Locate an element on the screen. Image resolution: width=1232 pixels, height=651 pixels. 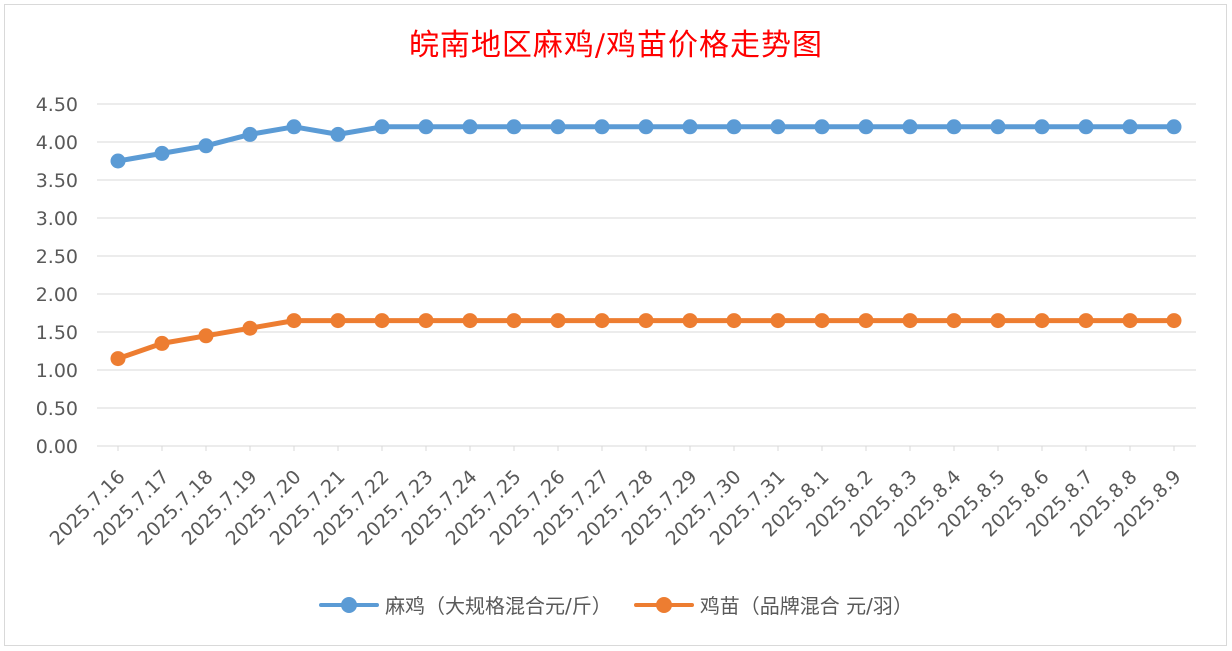
legend-item-series-2: 鸡苗（品牌混合 元/羽） is located at coordinates (773, 604).